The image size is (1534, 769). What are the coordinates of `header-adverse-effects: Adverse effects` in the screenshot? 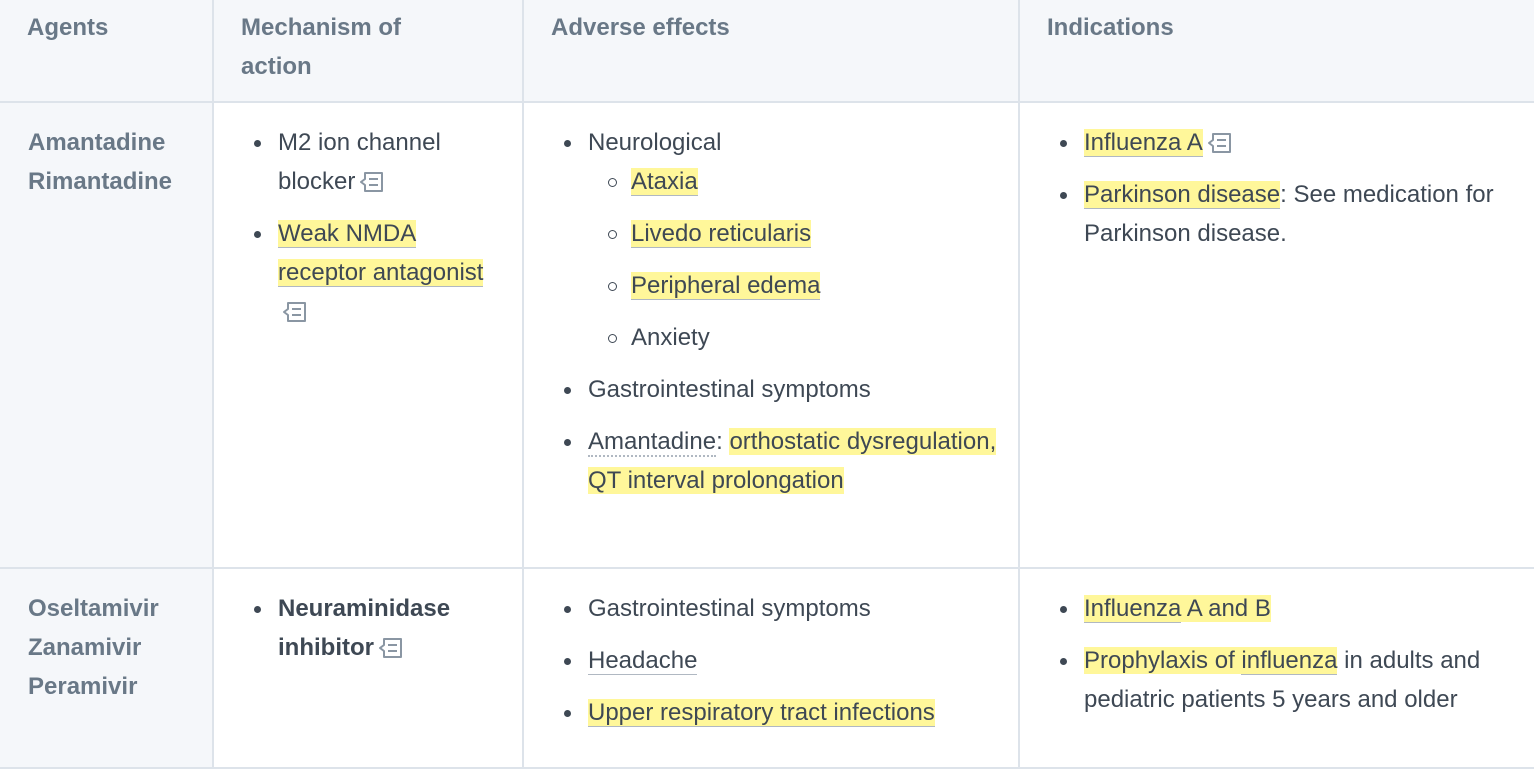 It's located at (770, 51).